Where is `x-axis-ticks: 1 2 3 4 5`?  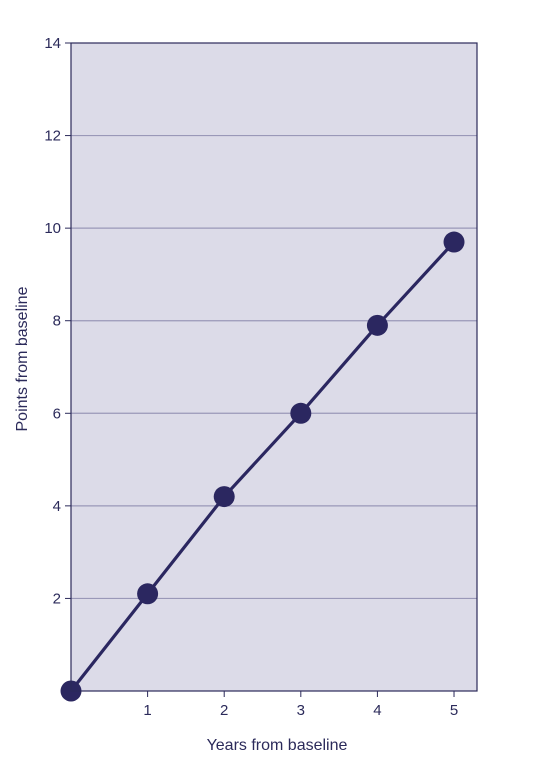 x-axis-ticks: 1 2 3 4 5 is located at coordinates (300, 705).